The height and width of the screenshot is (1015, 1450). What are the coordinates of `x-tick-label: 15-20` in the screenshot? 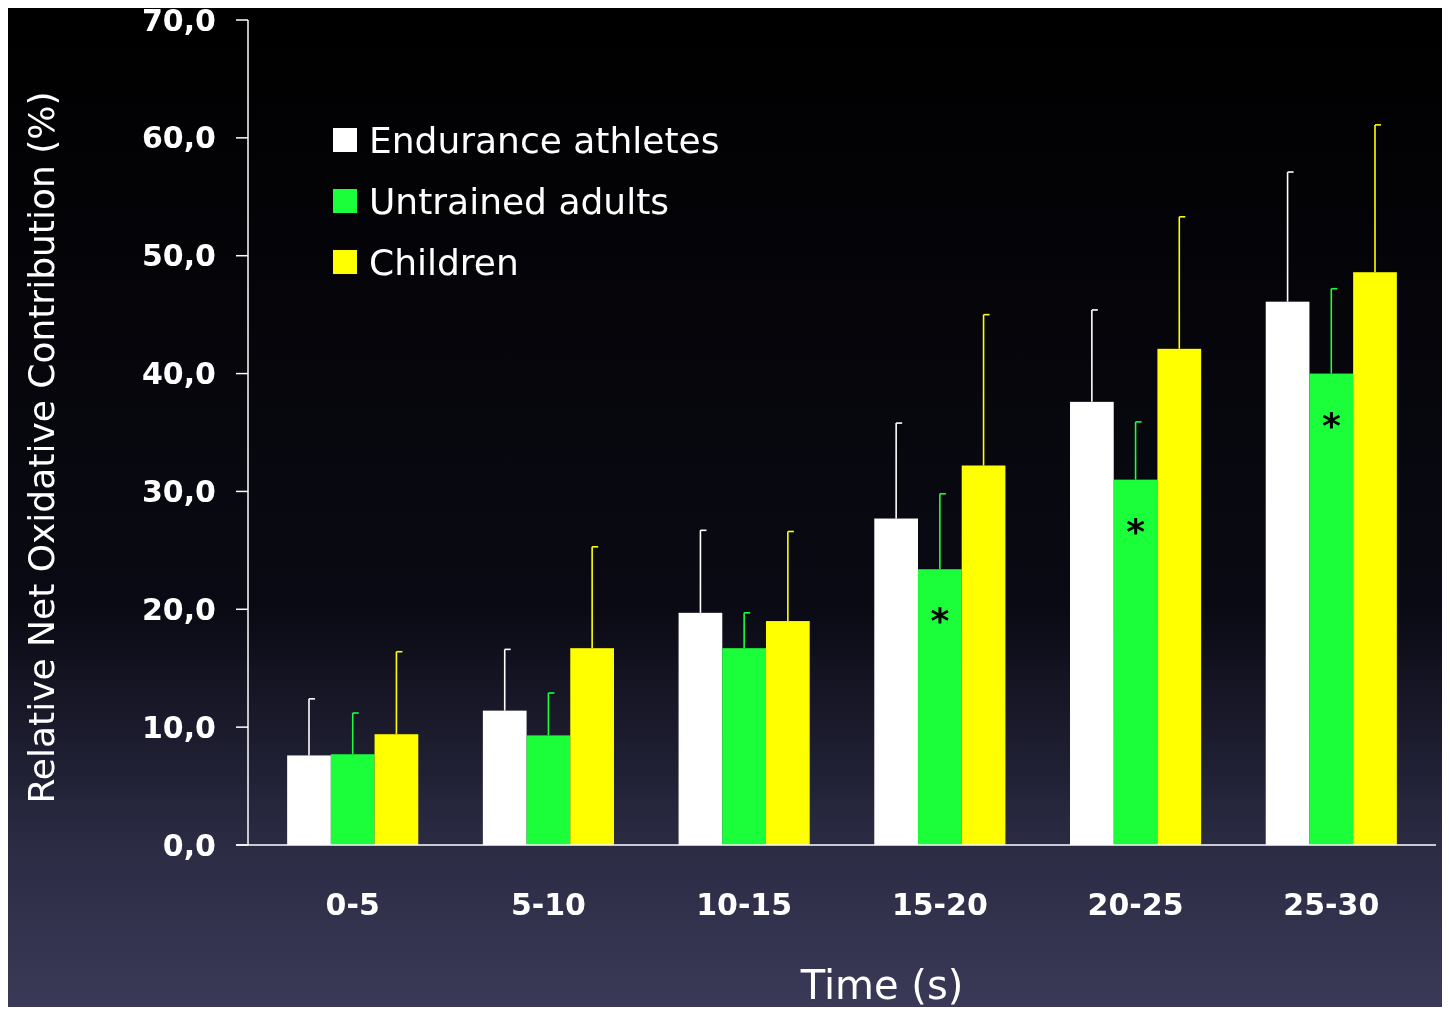 It's located at (939, 904).